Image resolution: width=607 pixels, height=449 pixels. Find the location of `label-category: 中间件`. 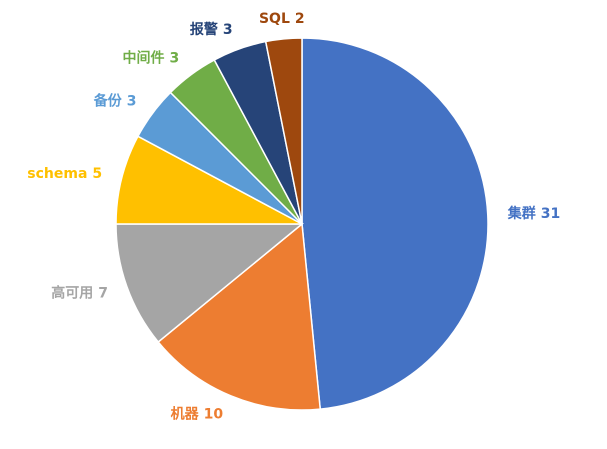

label-category: 中间件 is located at coordinates (144, 58).